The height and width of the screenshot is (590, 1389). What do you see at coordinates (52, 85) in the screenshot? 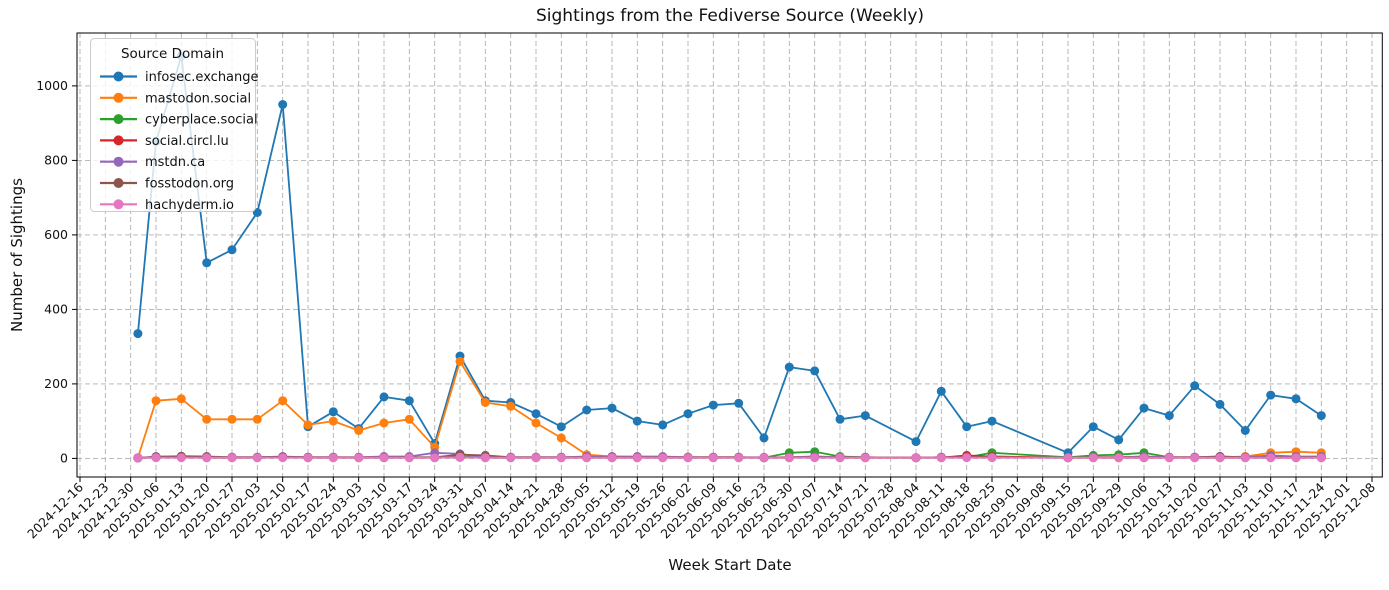
I see `y-tick-label: 1000` at bounding box center [52, 85].